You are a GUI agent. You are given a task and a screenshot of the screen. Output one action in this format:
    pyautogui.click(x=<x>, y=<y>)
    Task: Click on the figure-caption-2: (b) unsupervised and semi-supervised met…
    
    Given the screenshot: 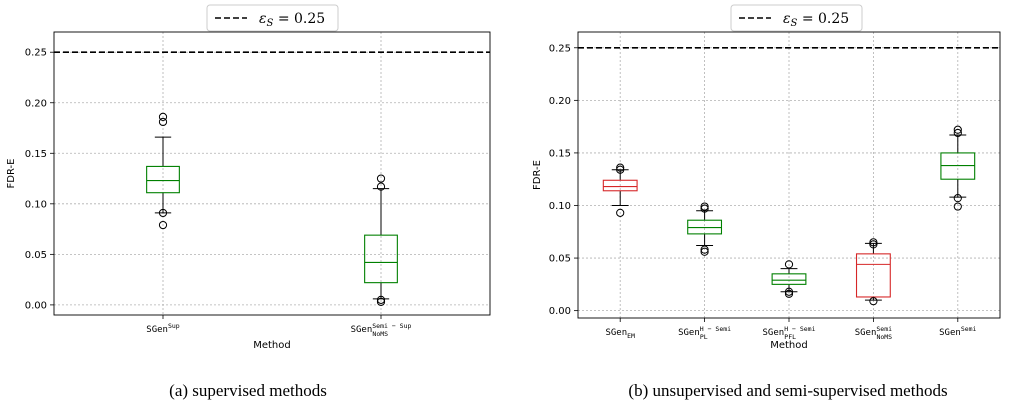 What is the action you would take?
    pyautogui.click(x=787, y=390)
    